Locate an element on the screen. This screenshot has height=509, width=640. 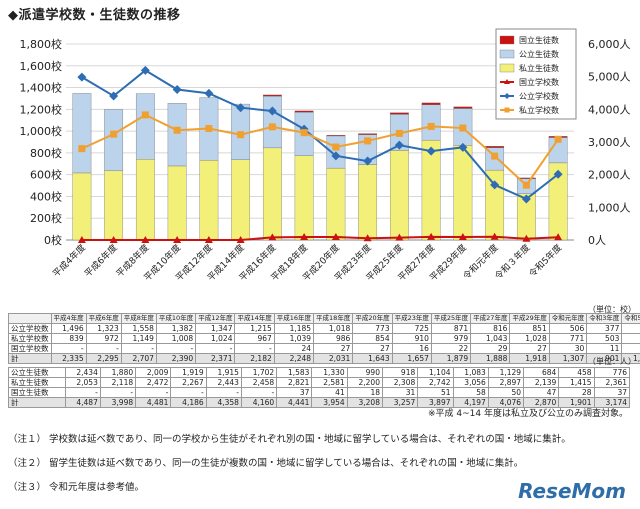
table-cell: 2,118 is located at coordinates (118, 382).